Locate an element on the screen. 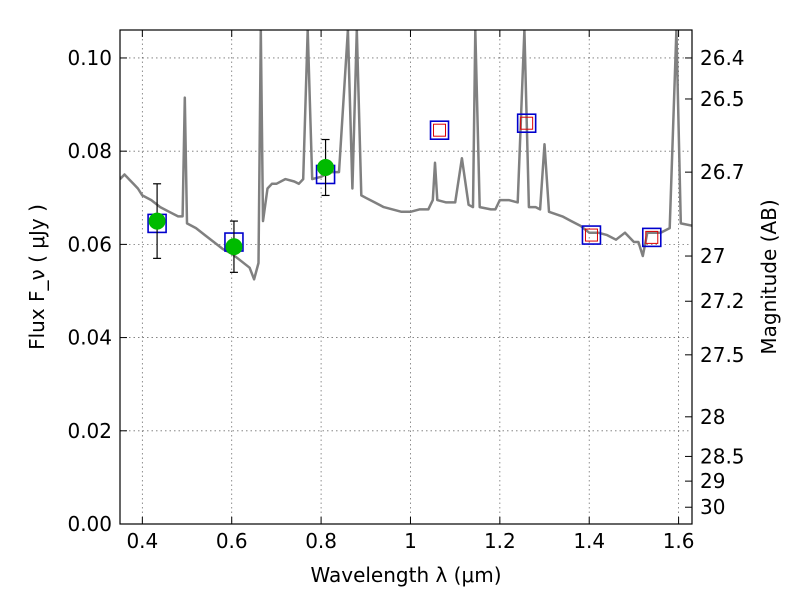  magnitude-tick-label: 26.7 is located at coordinates (722, 172).